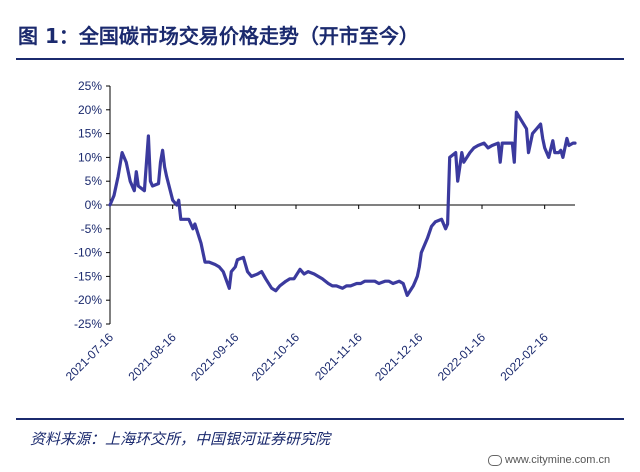  What do you see at coordinates (90, 134) in the screenshot?
I see `y-tick-label: 15%` at bounding box center [90, 134].